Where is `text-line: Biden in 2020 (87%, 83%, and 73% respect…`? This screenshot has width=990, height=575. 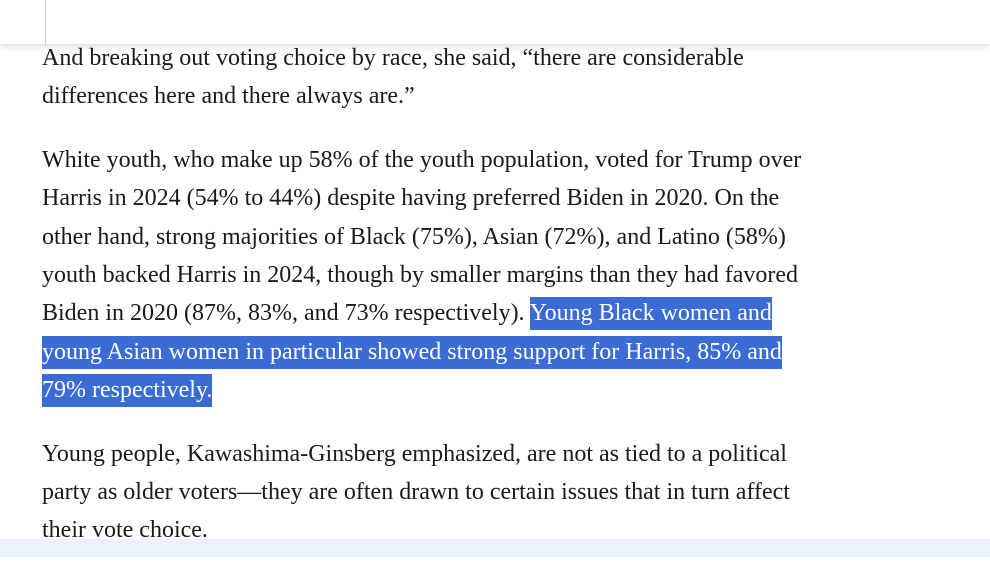 text-line: Biden in 2020 (87%, 83%, and 73% respect… is located at coordinates (512, 313).